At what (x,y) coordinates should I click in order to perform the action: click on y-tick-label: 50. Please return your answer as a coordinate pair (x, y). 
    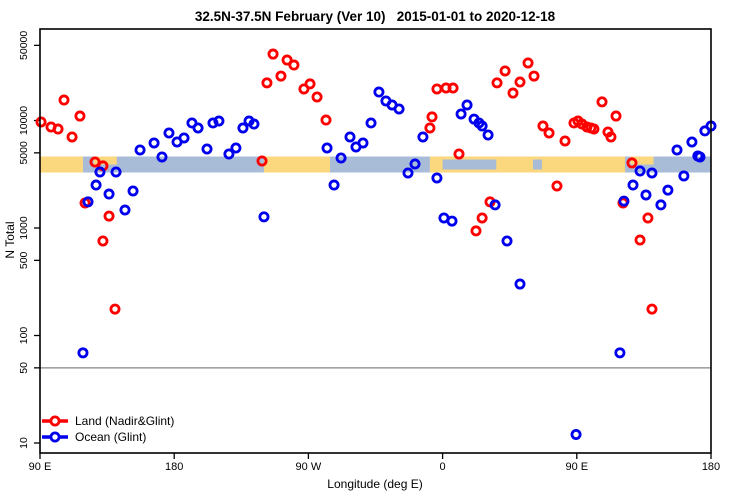
    Looking at the image, I should click on (24, 368).